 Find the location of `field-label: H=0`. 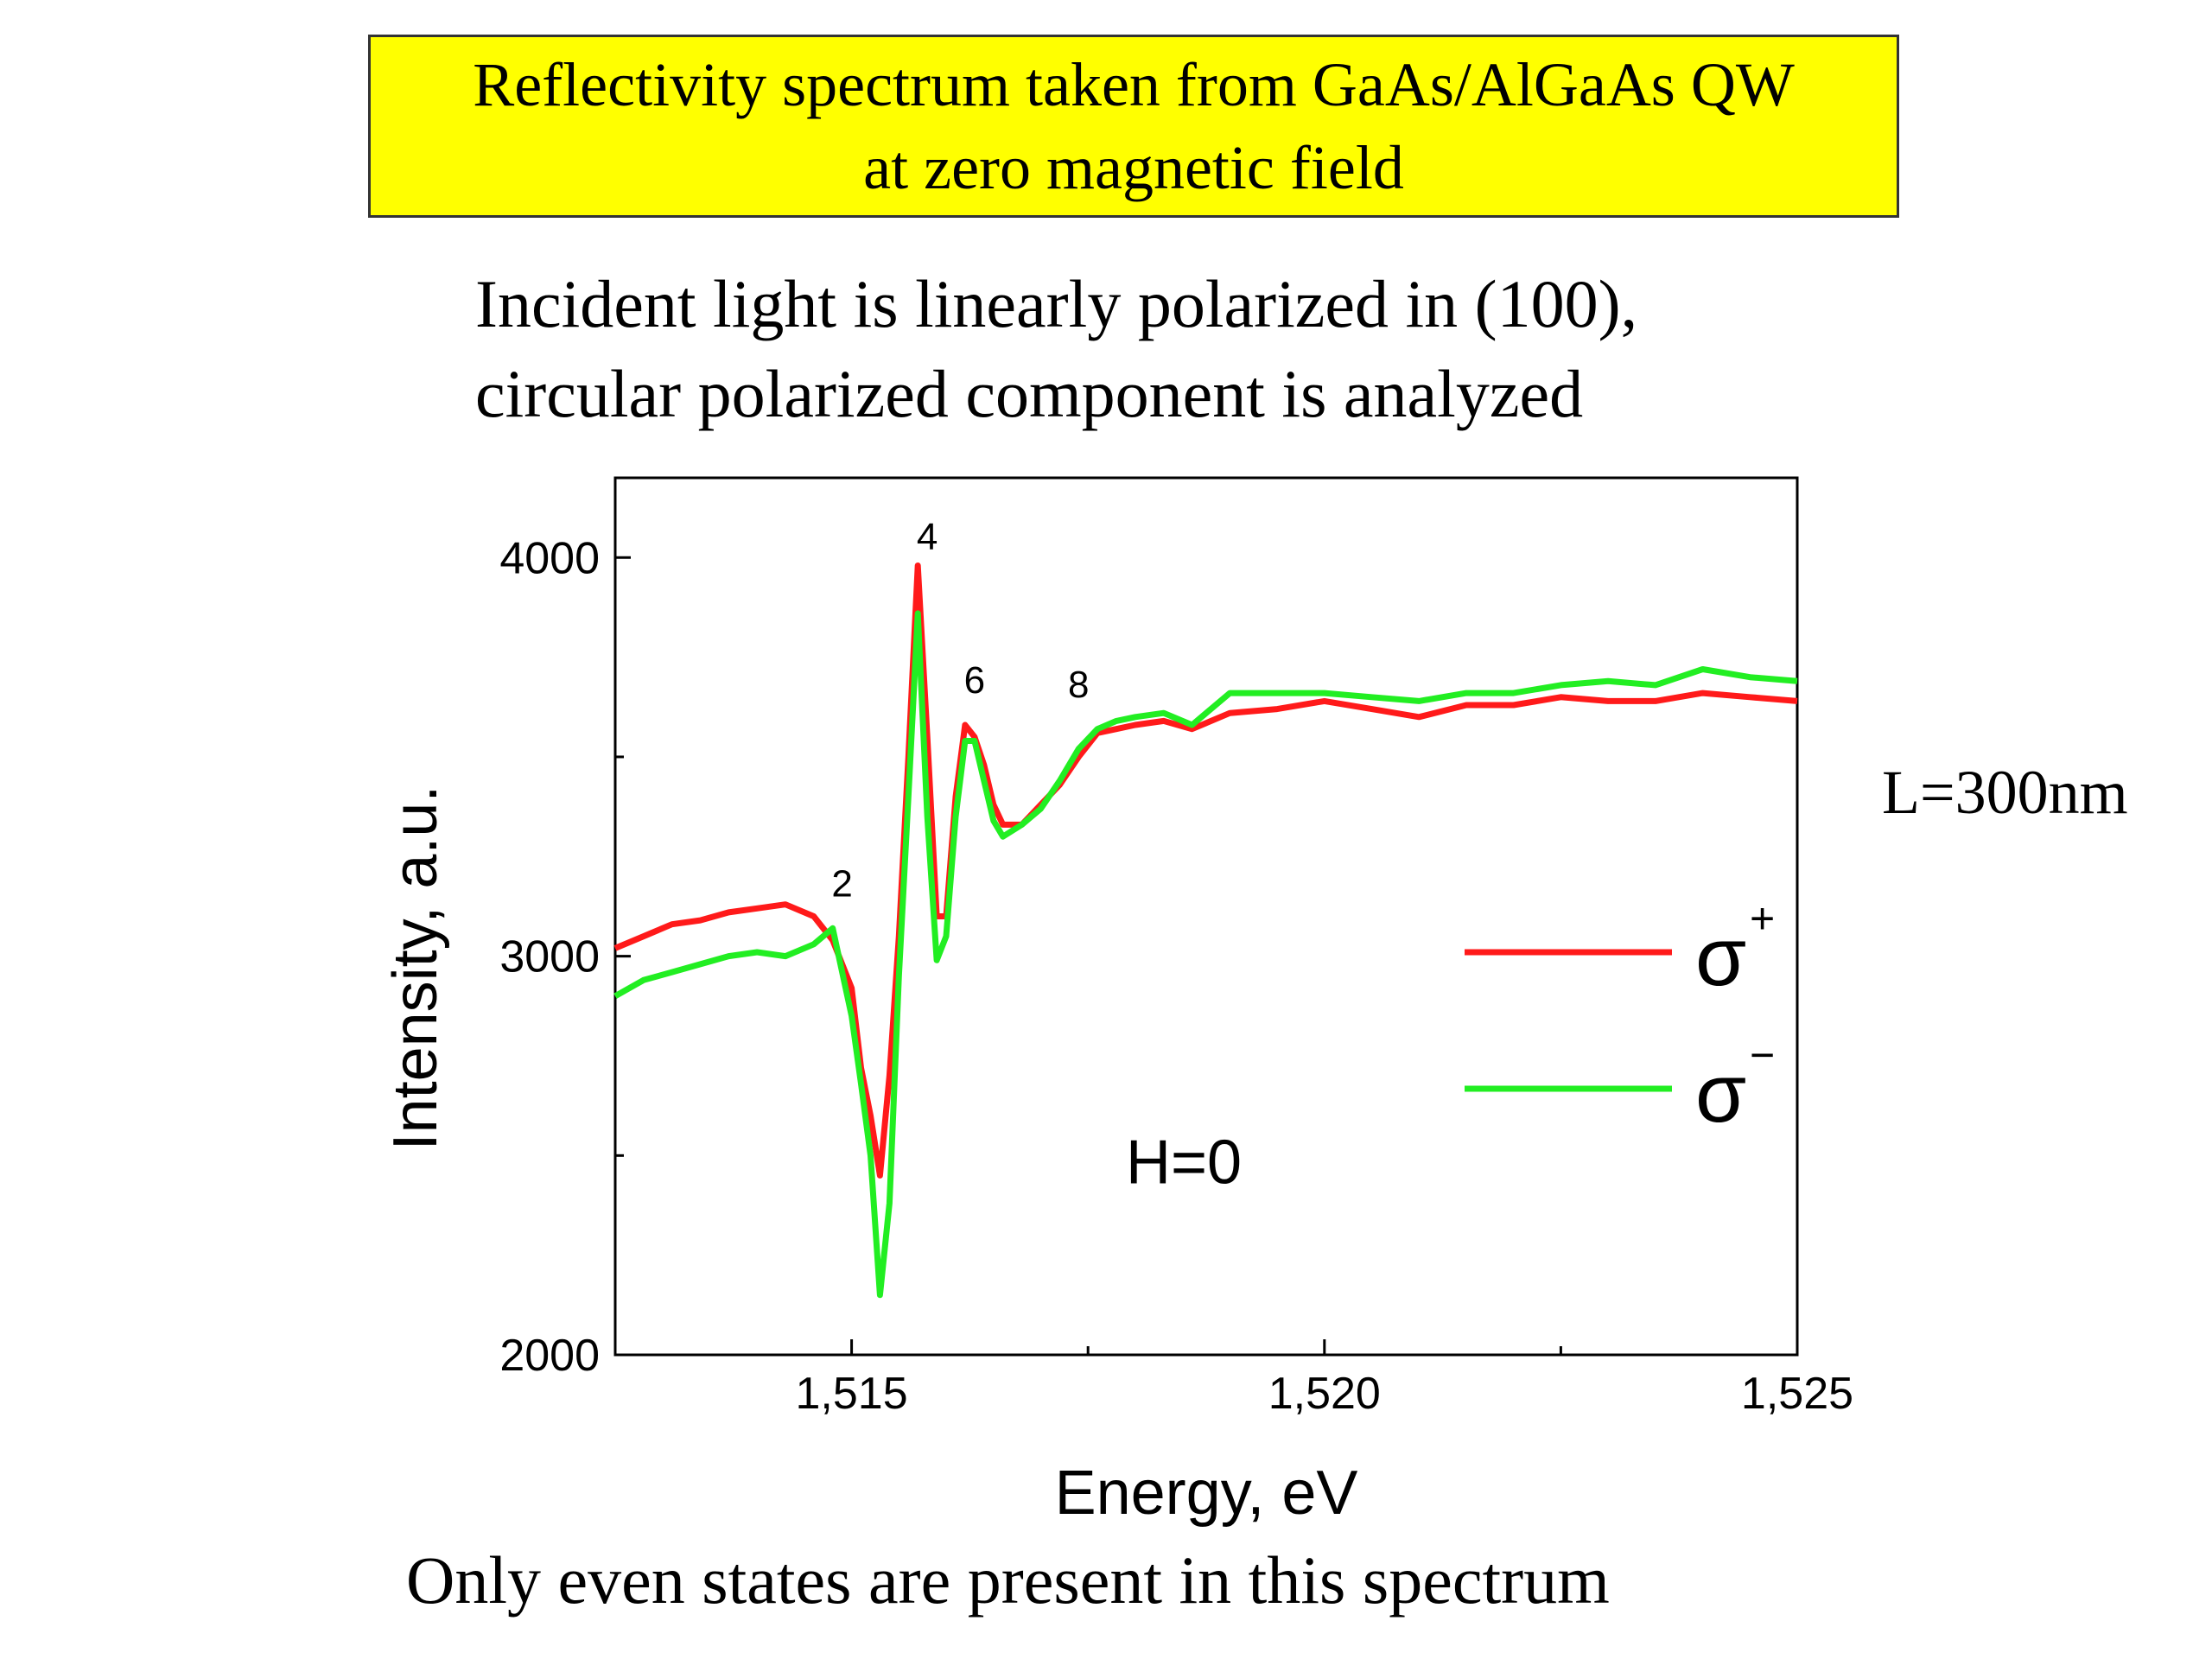

field-label: H=0 is located at coordinates (1184, 1163).